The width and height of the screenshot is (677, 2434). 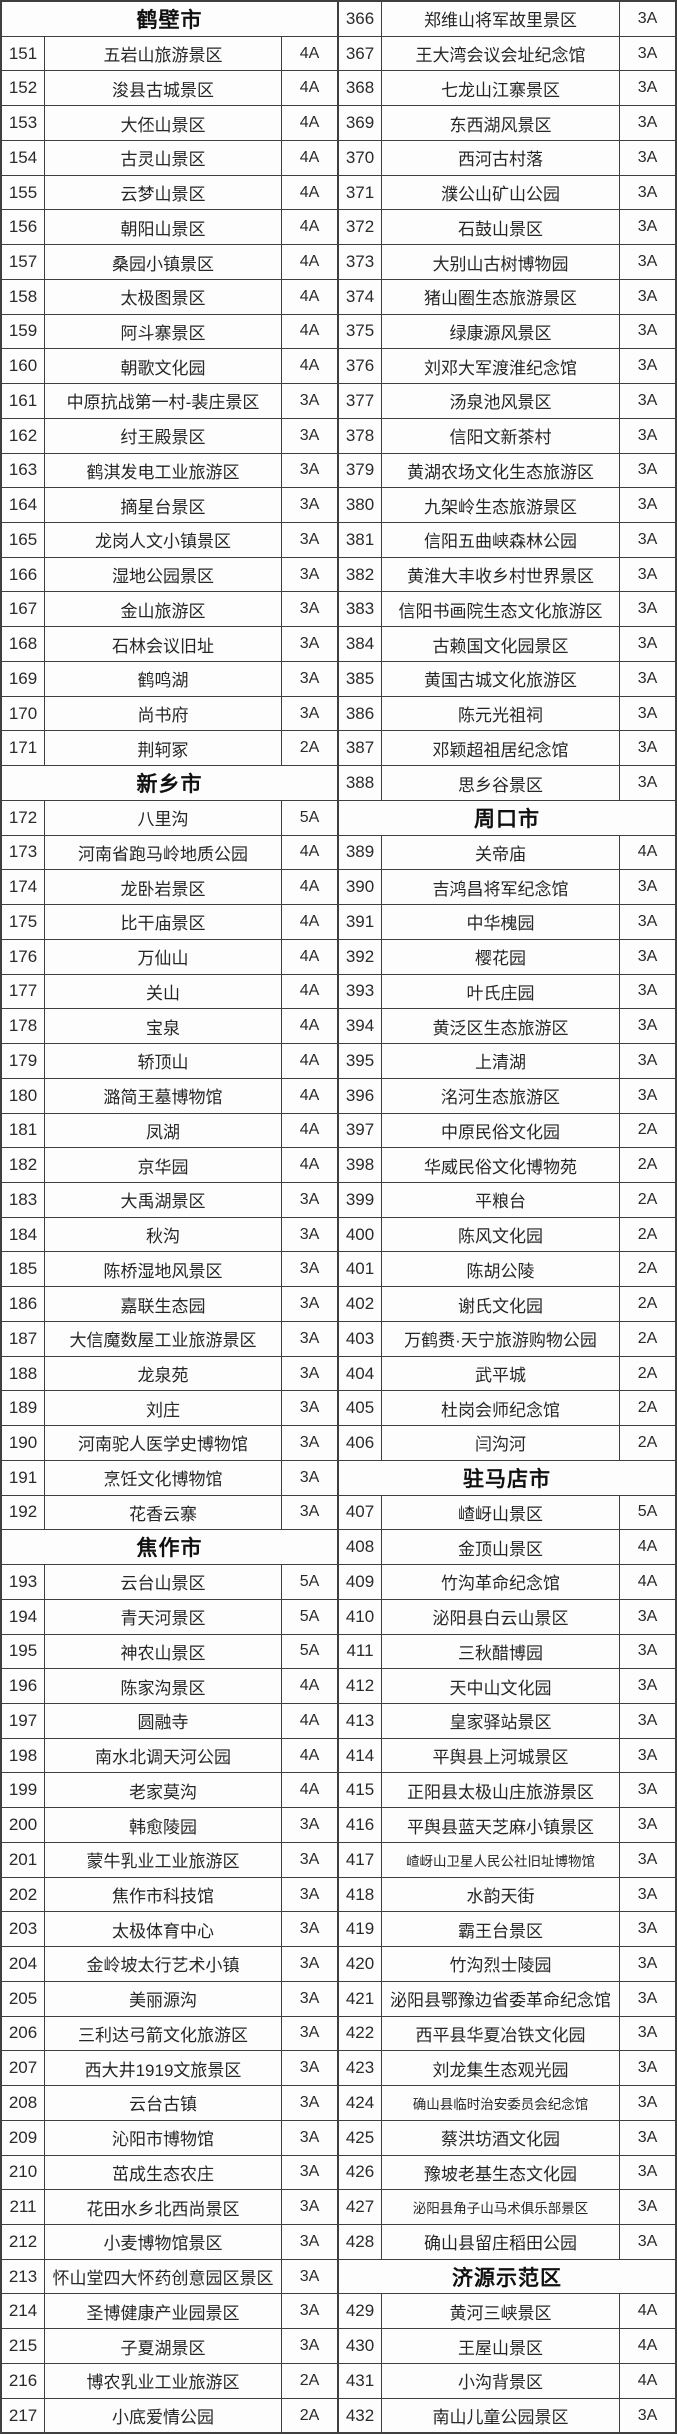 What do you see at coordinates (360, 1929) in the screenshot?
I see `row-number: 419` at bounding box center [360, 1929].